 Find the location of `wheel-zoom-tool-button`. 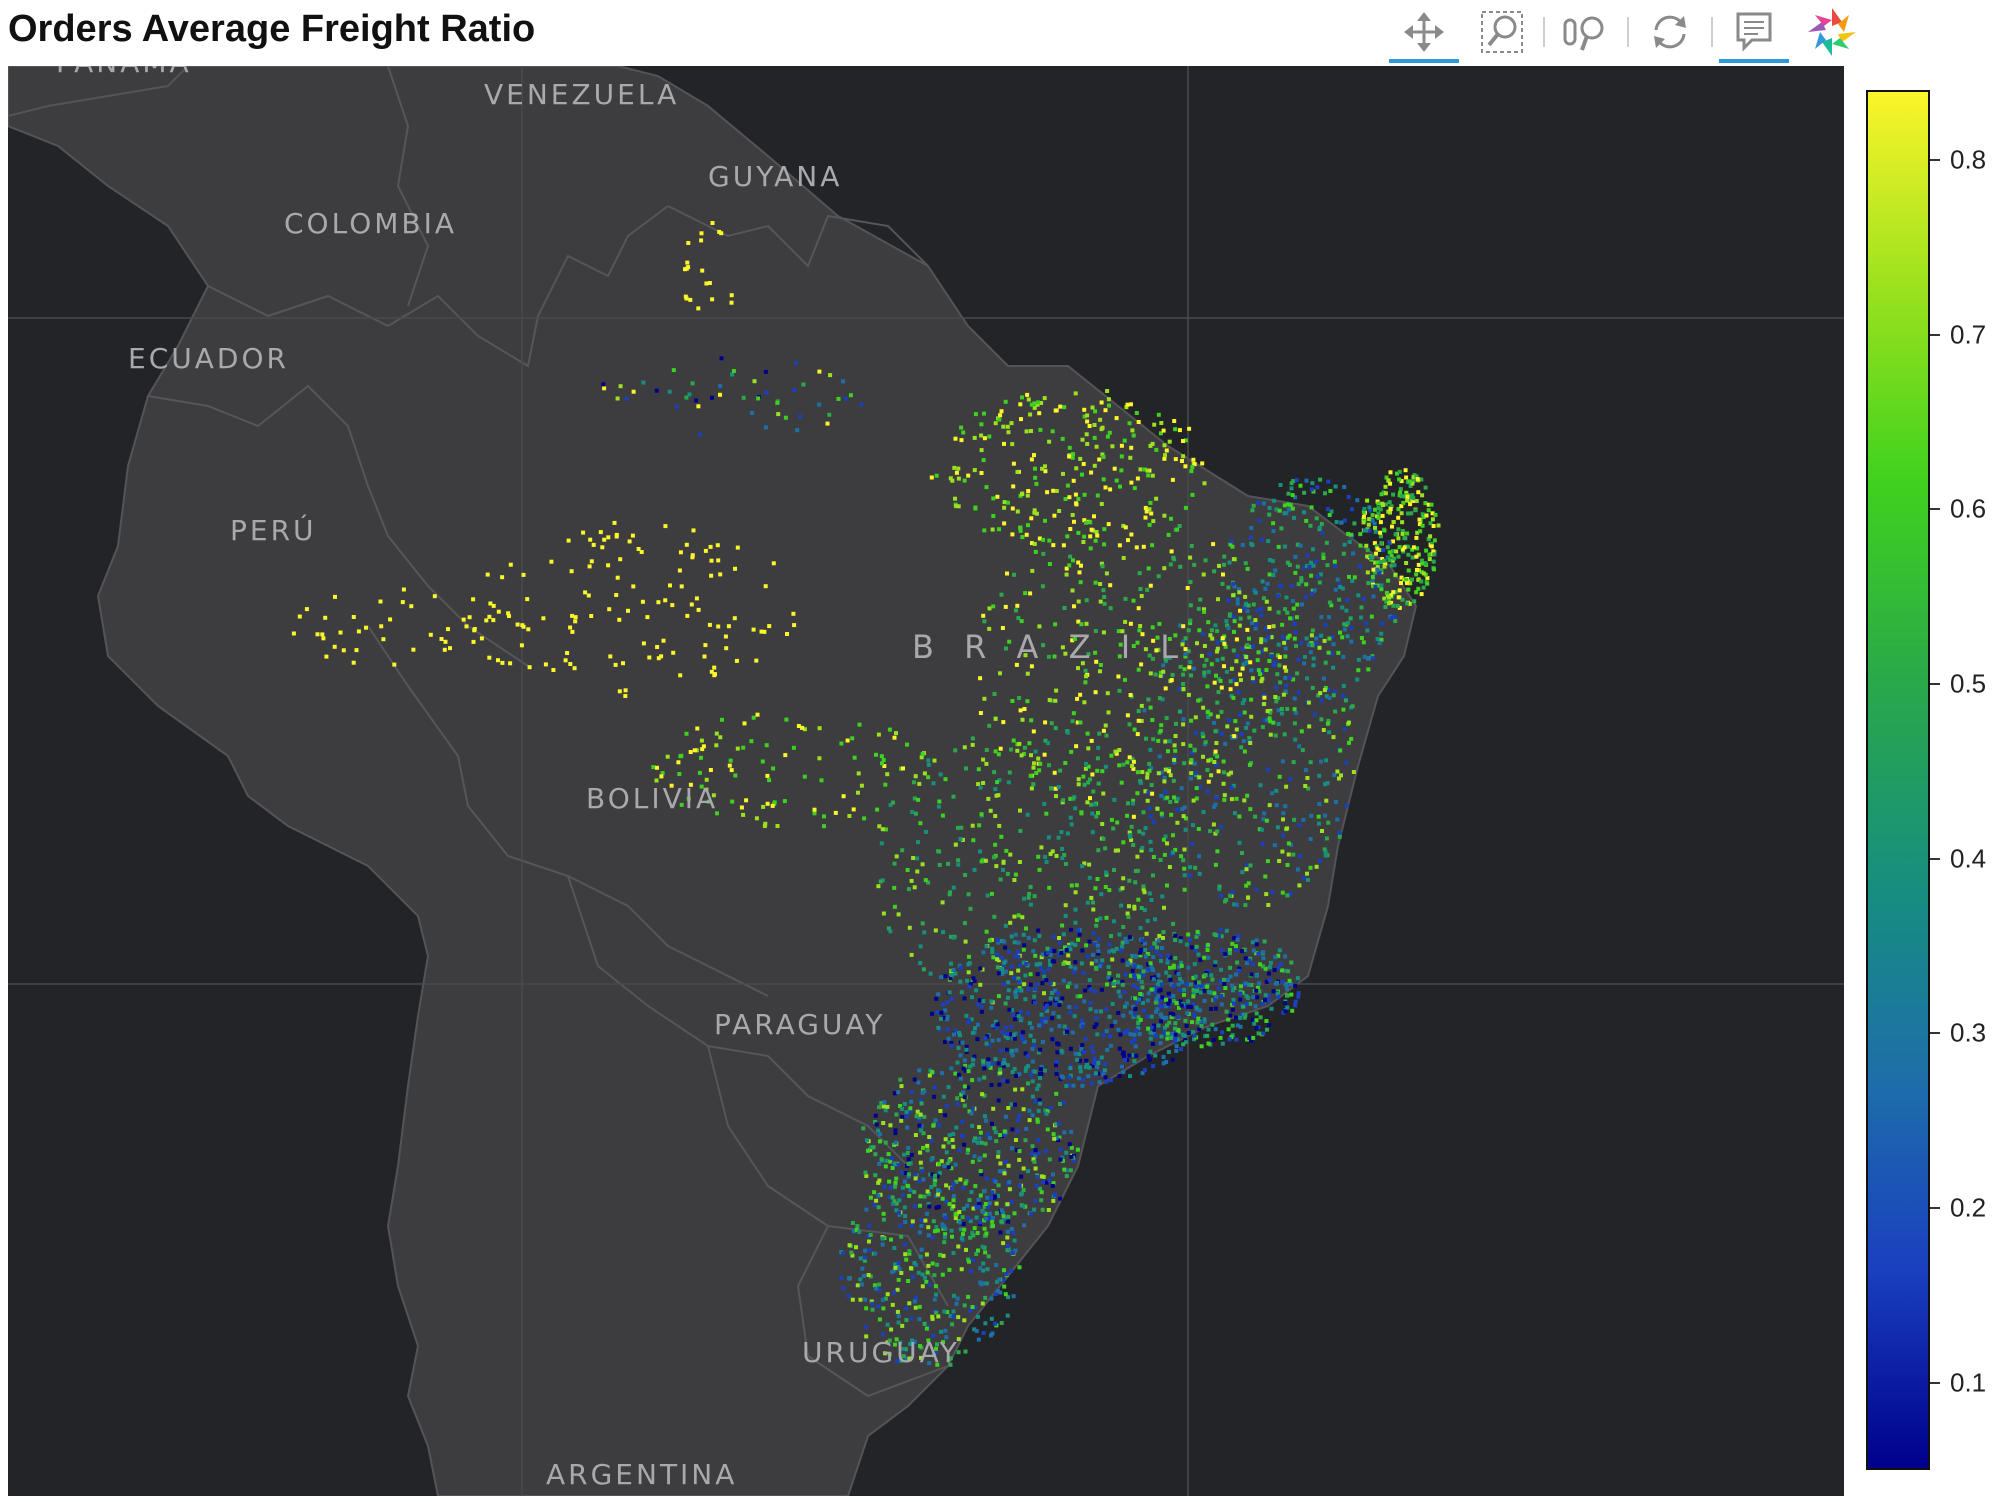

wheel-zoom-tool-button is located at coordinates (1586, 32).